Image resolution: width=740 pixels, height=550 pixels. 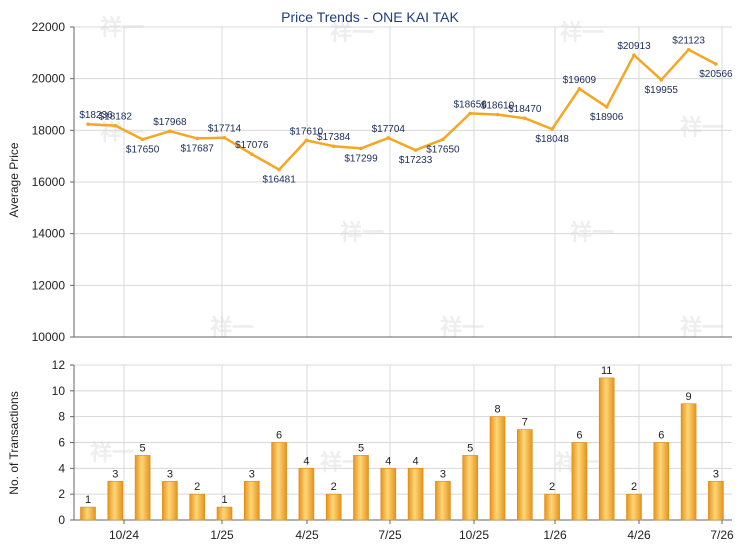 What do you see at coordinates (662, 90) in the screenshot?
I see `price-label-21: $19955` at bounding box center [662, 90].